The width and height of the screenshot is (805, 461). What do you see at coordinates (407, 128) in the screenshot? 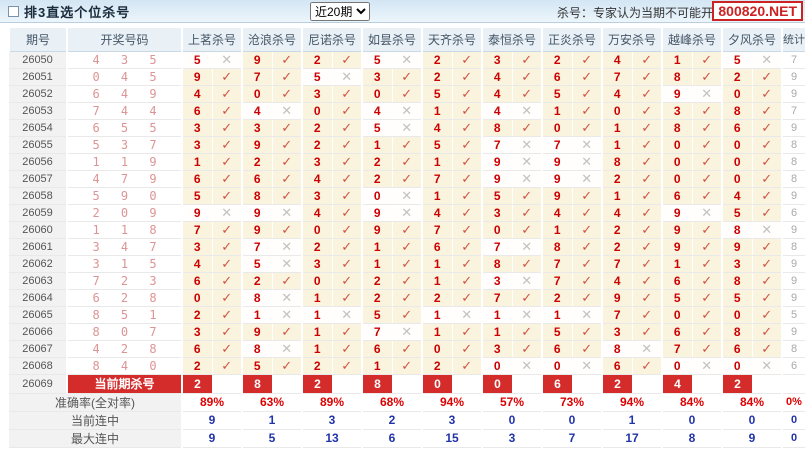
I see `table-row: 26054 6 5 5 3 ✓ 3 ✓ 2 ✓ 5 ✕ 4 ✓ 8 ✓ 0 ✓ 1 ✓ 8 ✓ 6 ✓ 9` at bounding box center [407, 128].